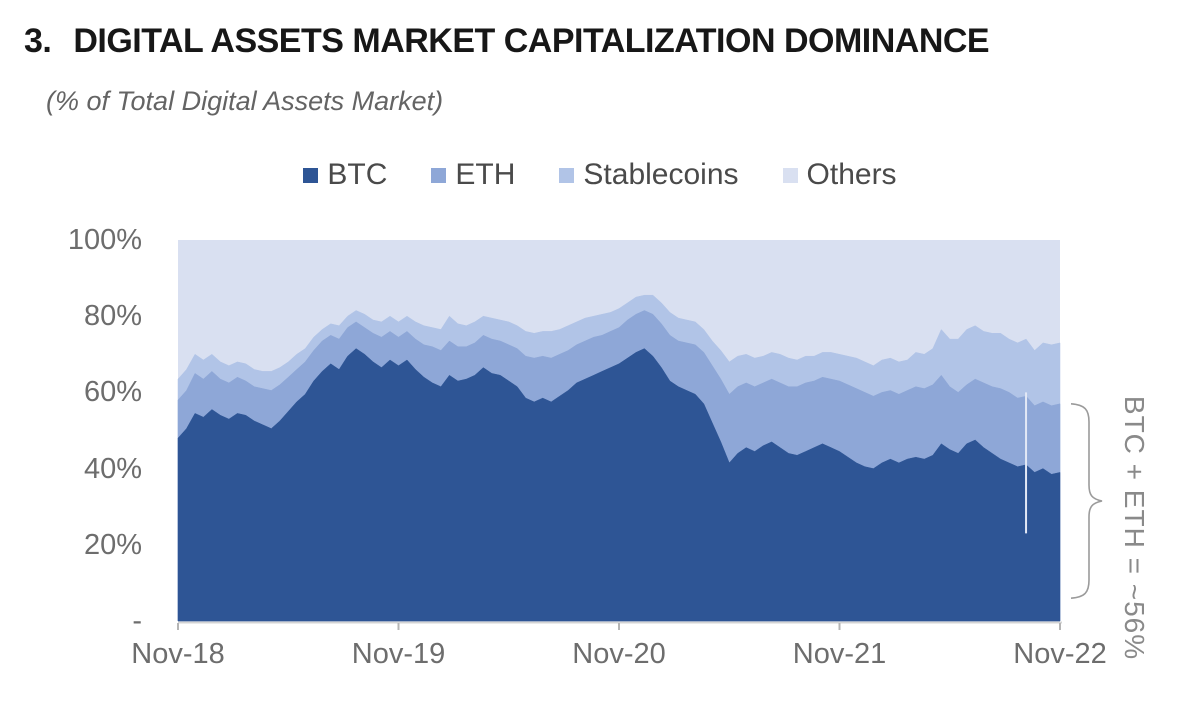  I want to click on x-tick-label: Nov-20, so click(619, 654).